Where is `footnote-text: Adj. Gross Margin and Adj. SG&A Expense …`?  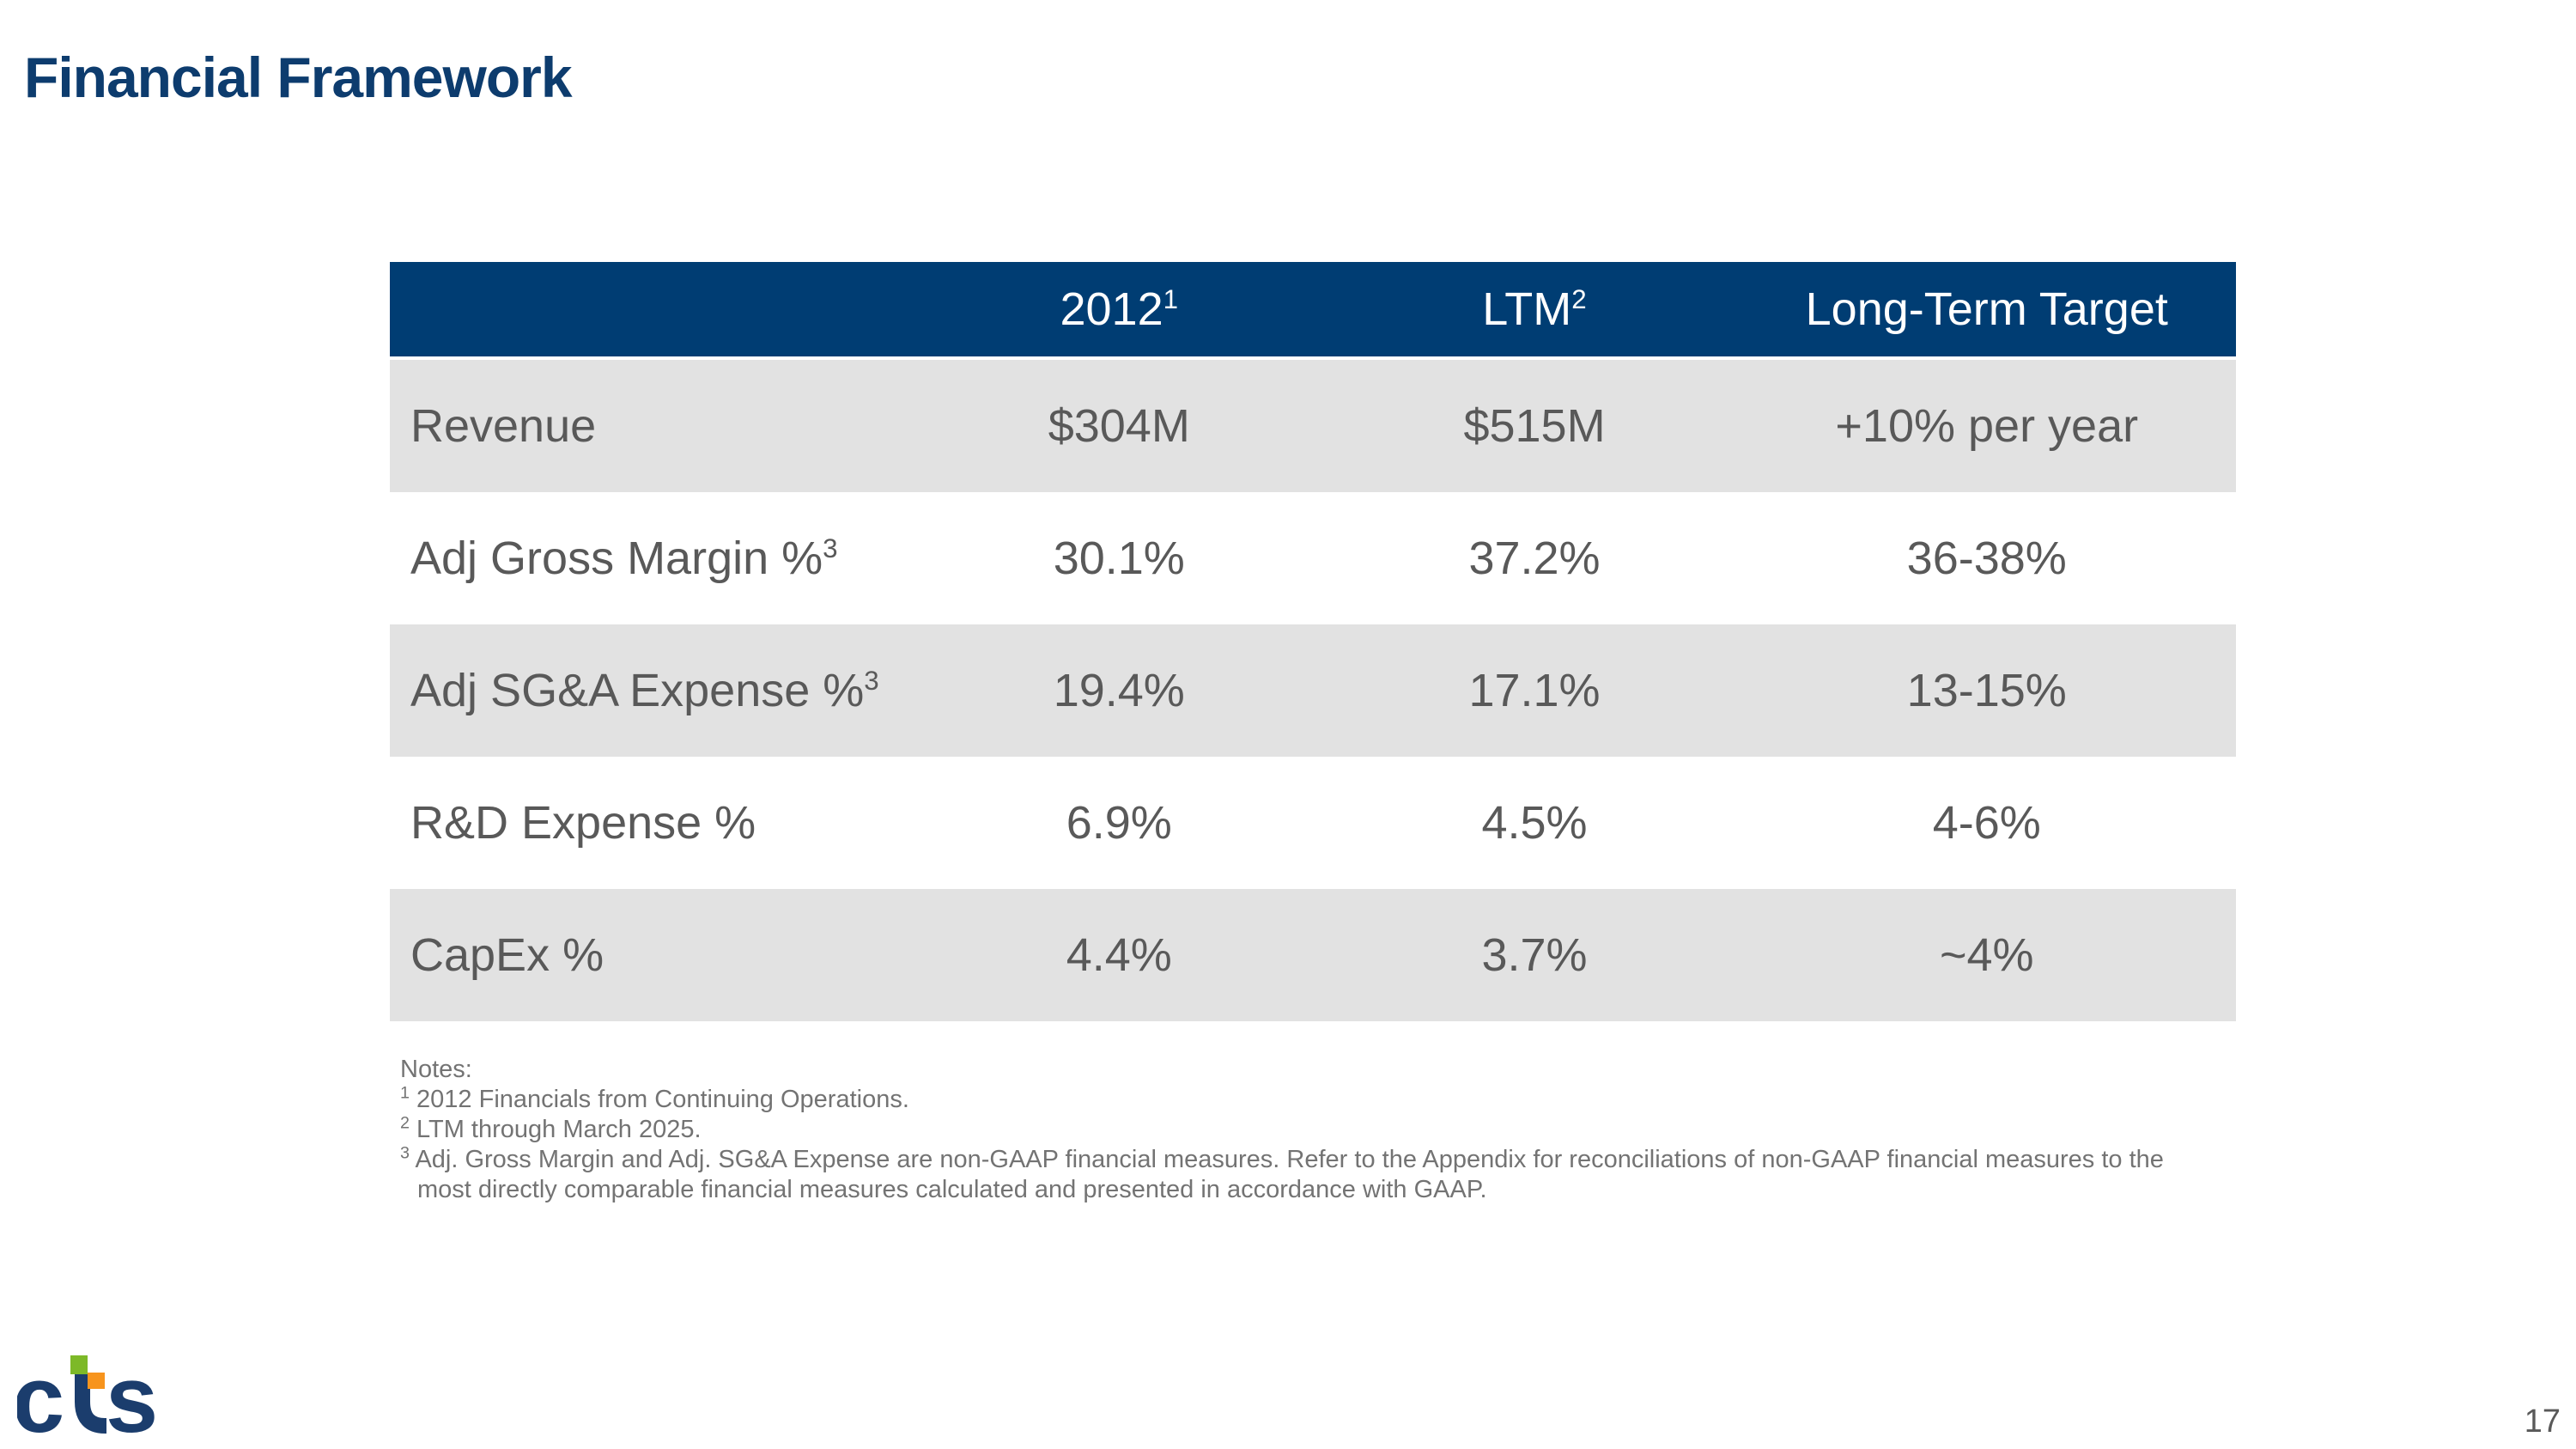
footnote-text: Adj. Gross Margin and Adj. SG&A Expense … is located at coordinates (1290, 1174).